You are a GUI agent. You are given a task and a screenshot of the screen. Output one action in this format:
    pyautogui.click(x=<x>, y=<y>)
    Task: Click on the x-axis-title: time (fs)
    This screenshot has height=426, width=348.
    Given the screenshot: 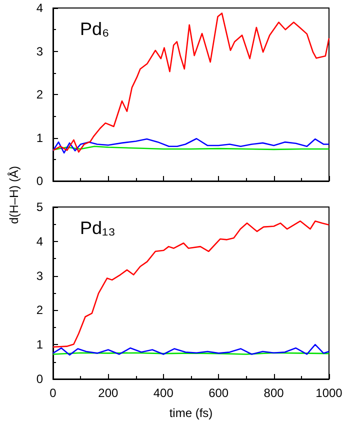 What is the action you would take?
    pyautogui.click(x=191, y=413)
    